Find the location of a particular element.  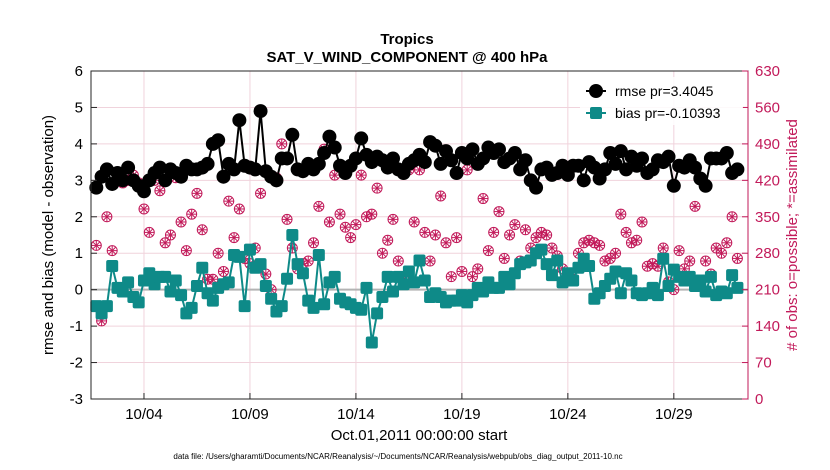

y2-tick-label: 210 is located at coordinates (767, 290).